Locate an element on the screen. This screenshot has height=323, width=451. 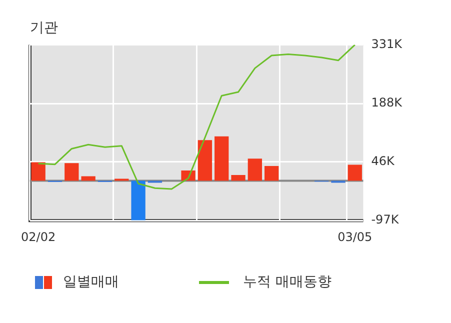
chart-title: 기관 is located at coordinates (44, 28).